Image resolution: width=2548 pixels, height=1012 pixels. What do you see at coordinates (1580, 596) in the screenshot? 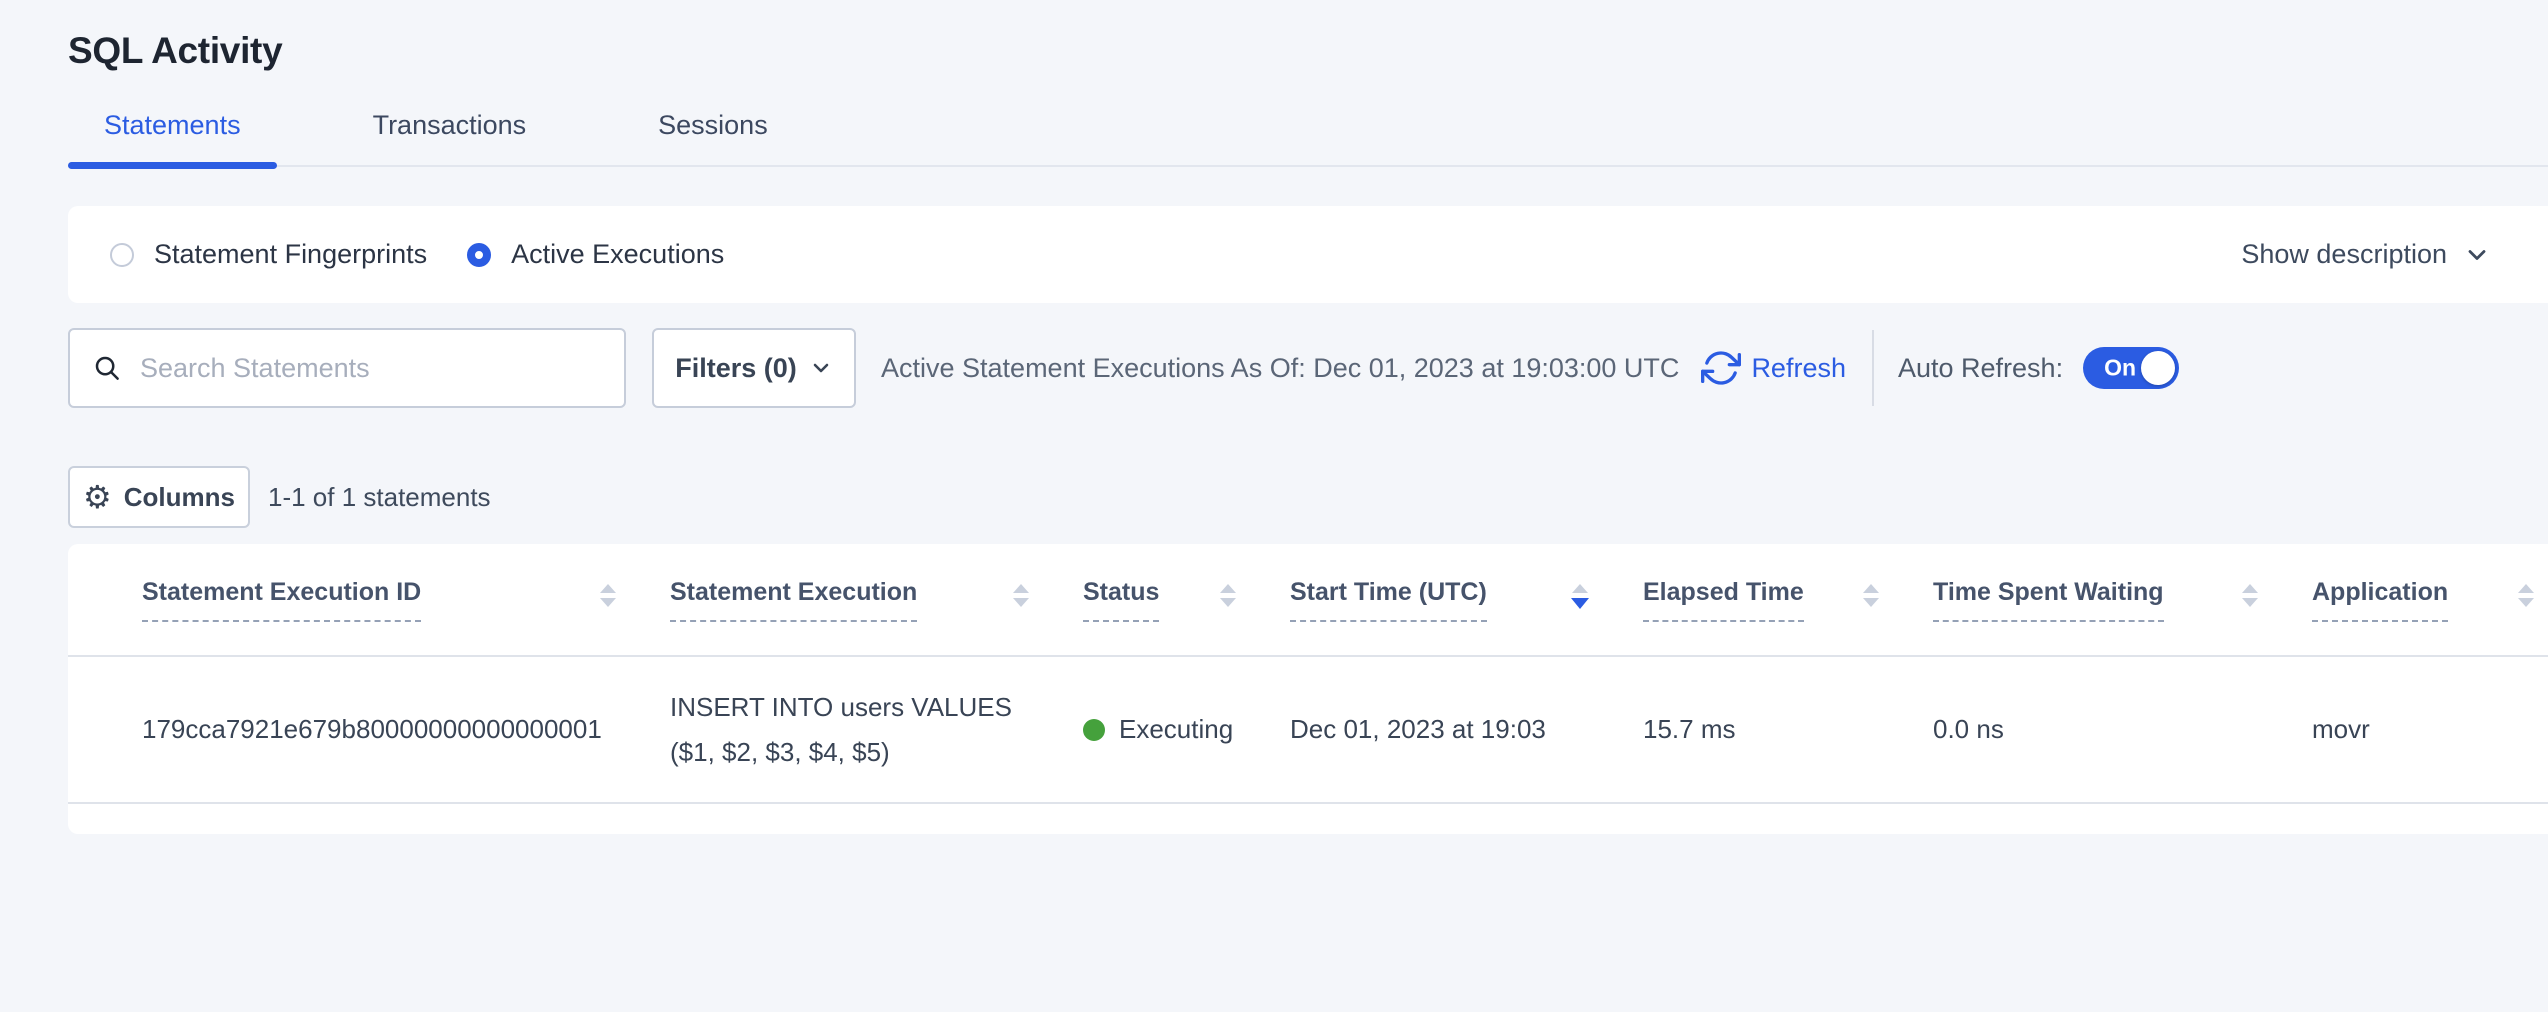
I see `sort-arrows-icon-desc` at bounding box center [1580, 596].